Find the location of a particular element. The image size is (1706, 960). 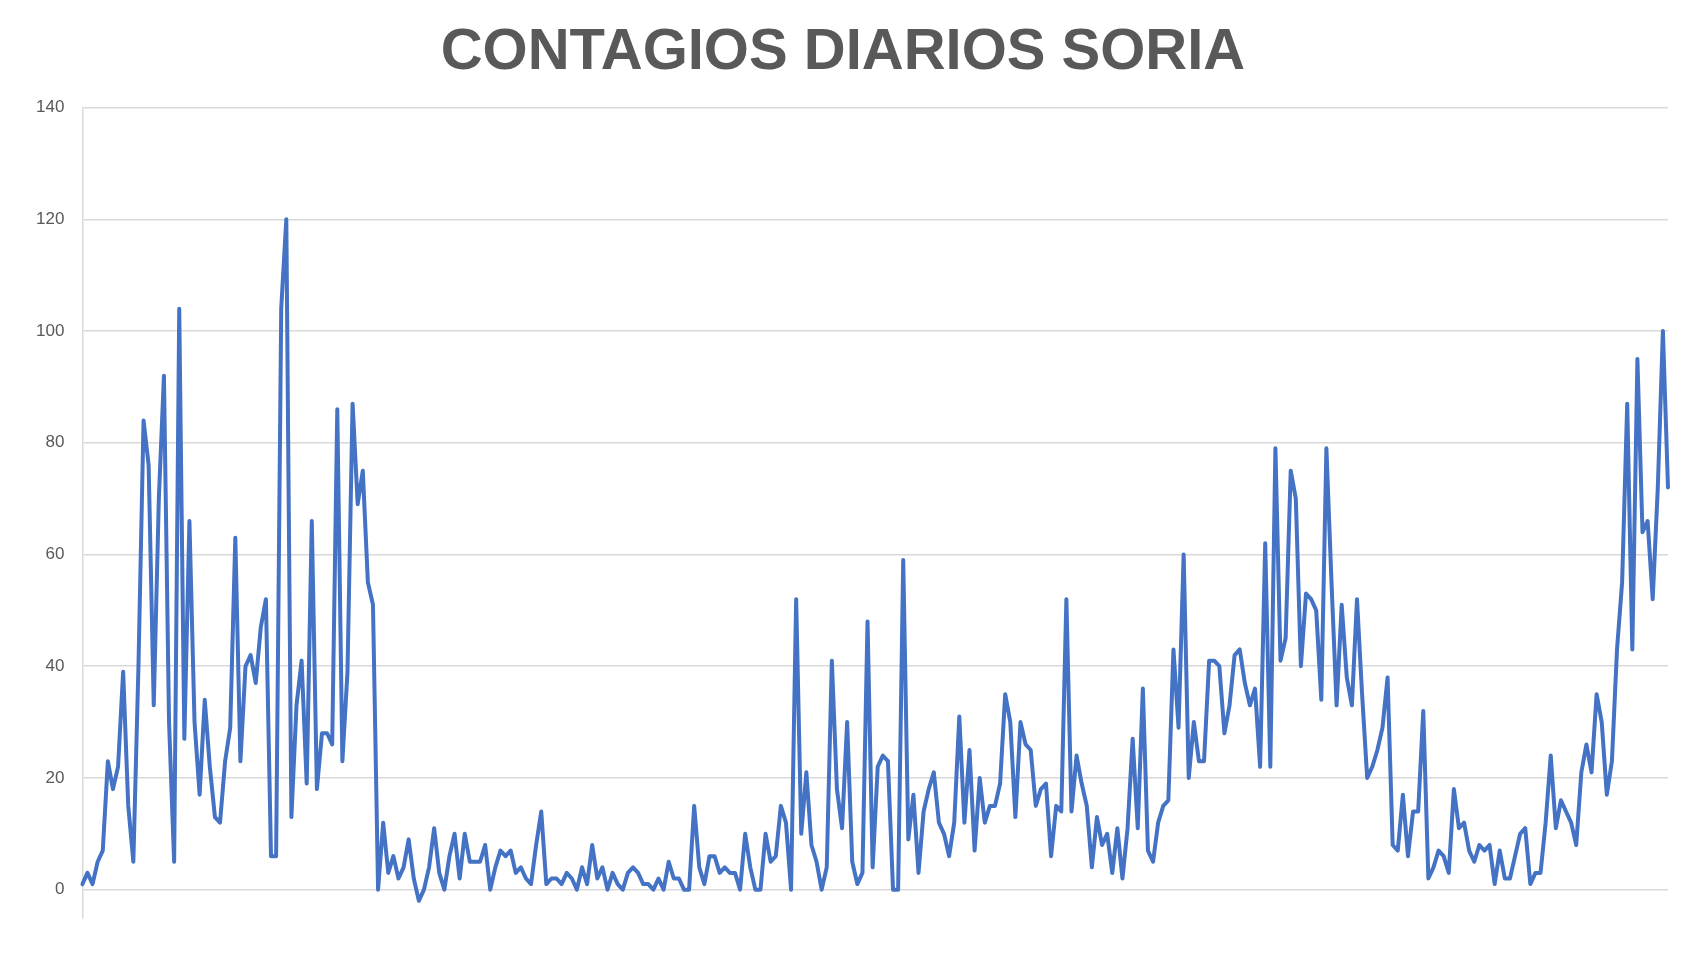

chart-title: CONTAGIOS DIARIOS SORIA is located at coordinates (843, 48).